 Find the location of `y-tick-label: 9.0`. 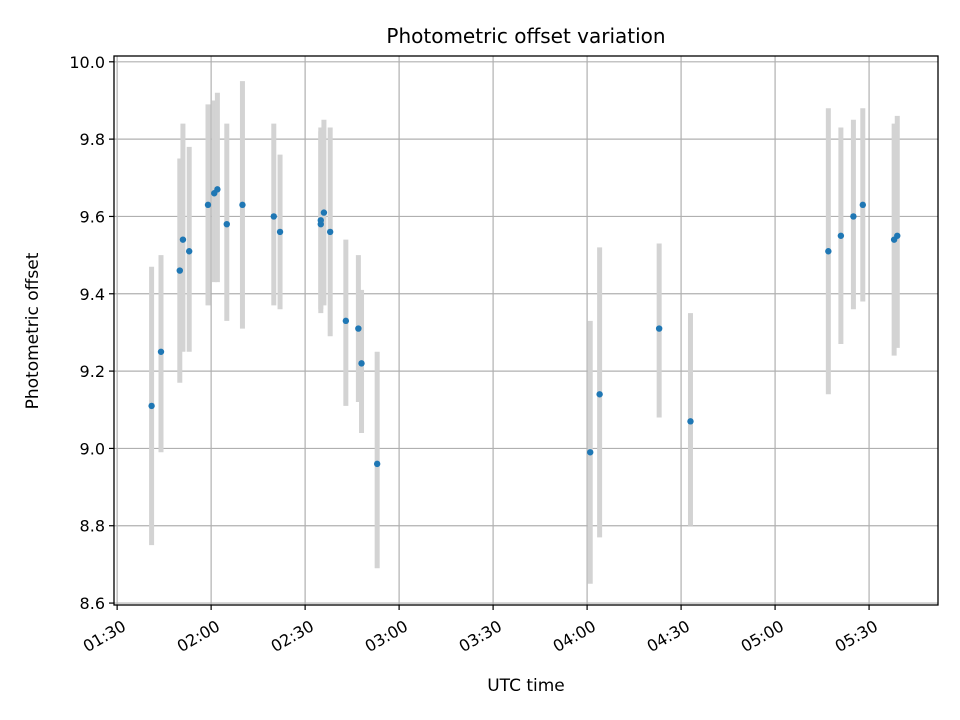

y-tick-label: 9.0 is located at coordinates (92, 448).